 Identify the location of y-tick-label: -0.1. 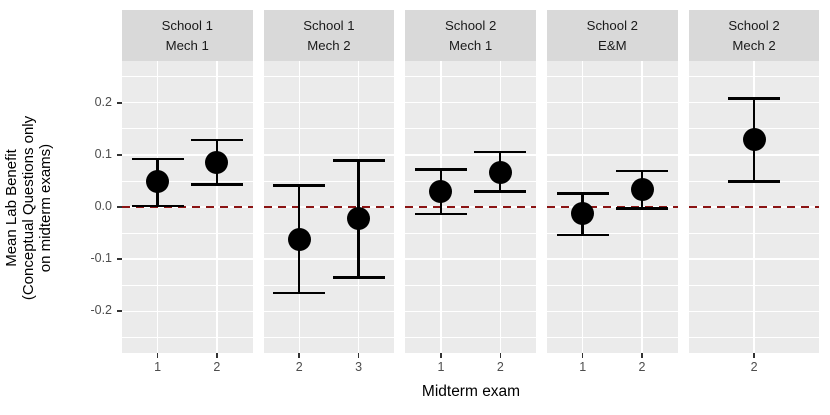
(101, 258).